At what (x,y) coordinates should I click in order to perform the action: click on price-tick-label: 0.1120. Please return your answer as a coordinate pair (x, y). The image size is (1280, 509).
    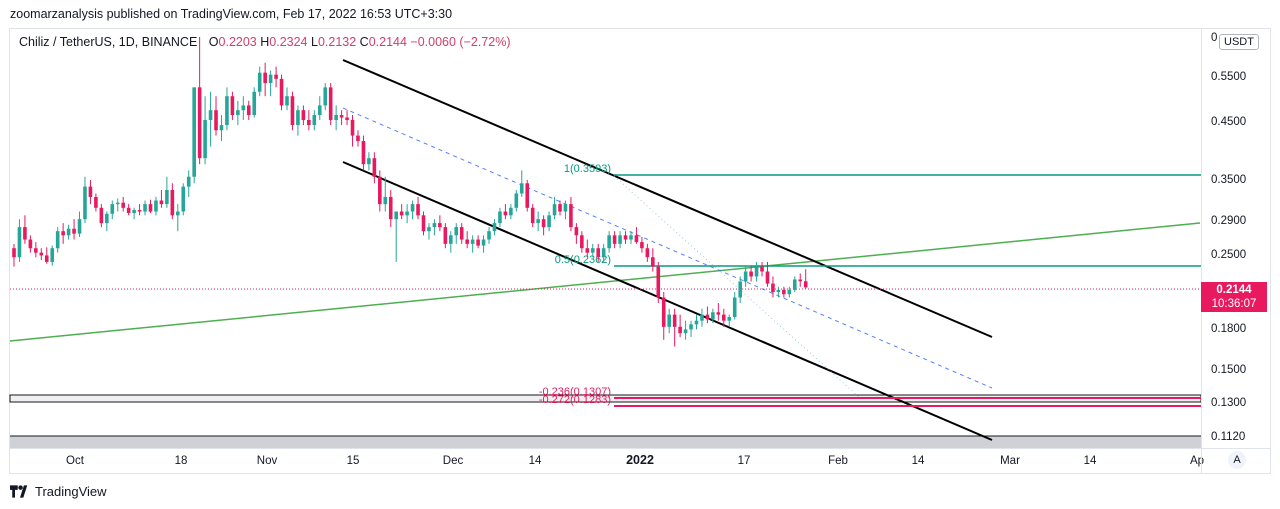
    Looking at the image, I should click on (1228, 437).